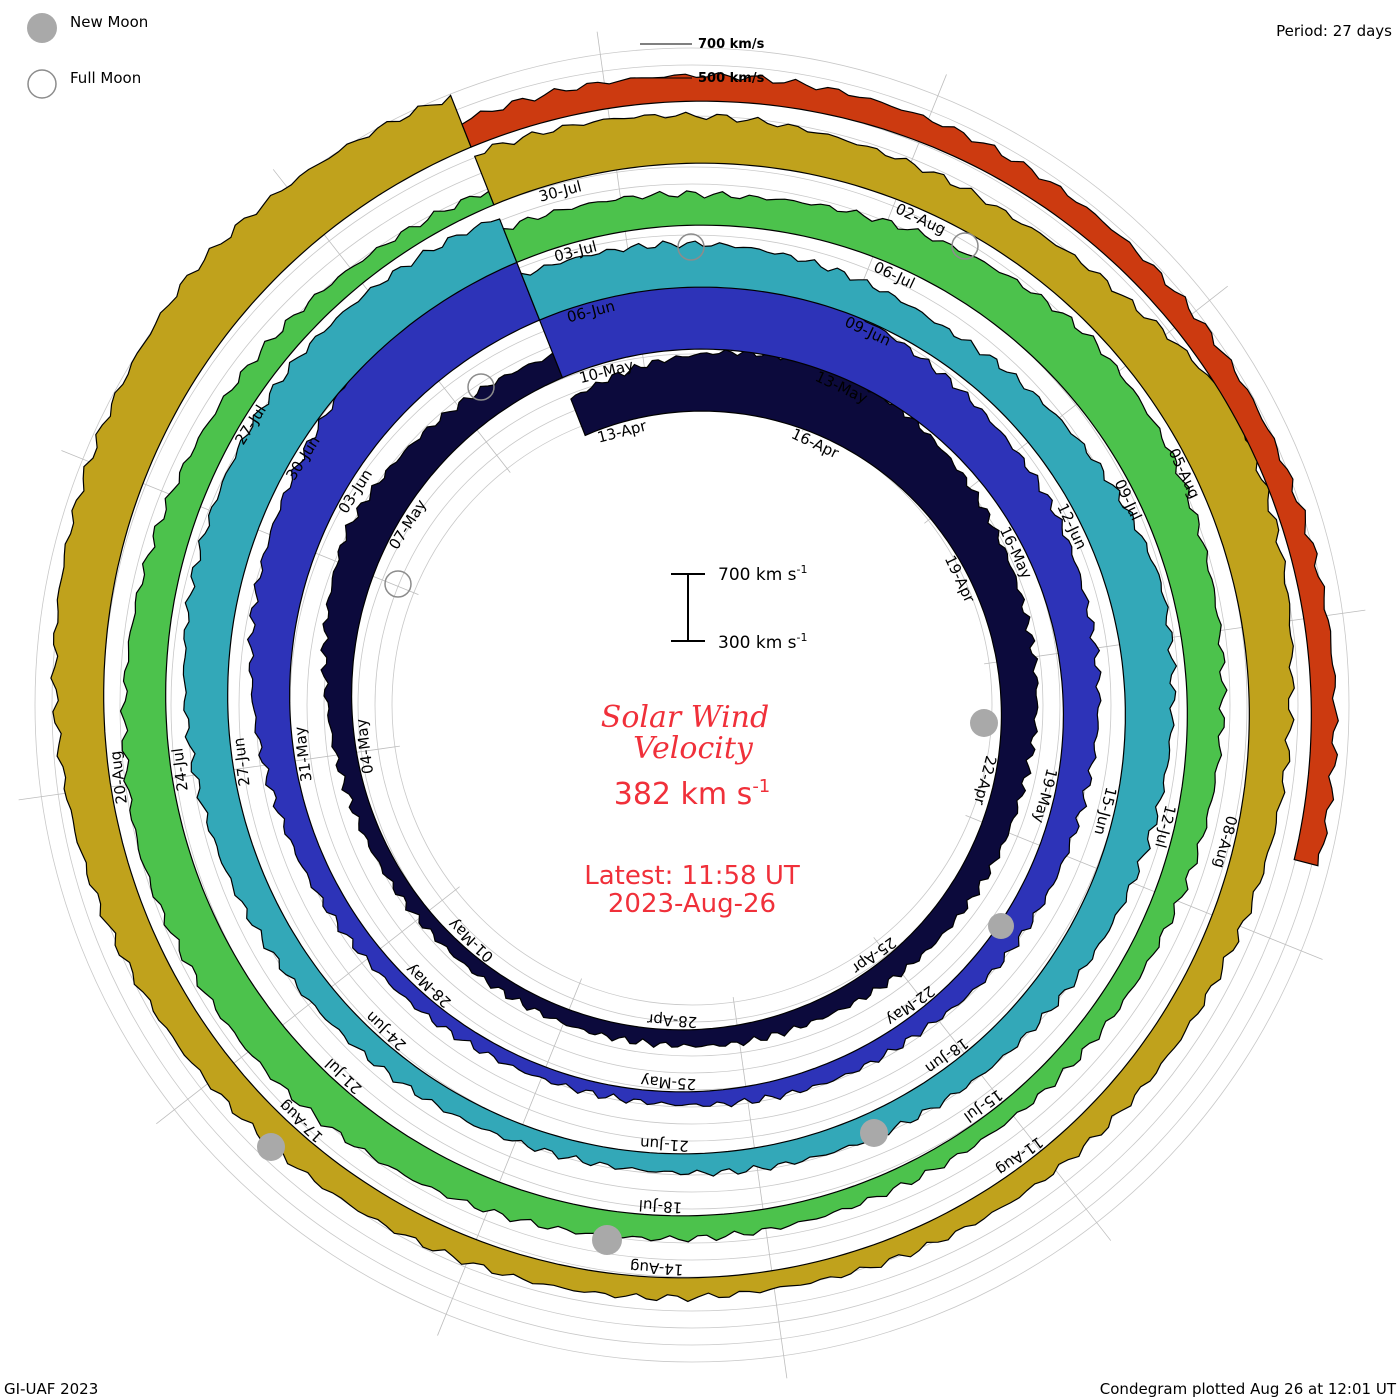 The height and width of the screenshot is (1400, 1400). What do you see at coordinates (685, 717) in the screenshot?
I see `chart-title-line1: Solar Wind` at bounding box center [685, 717].